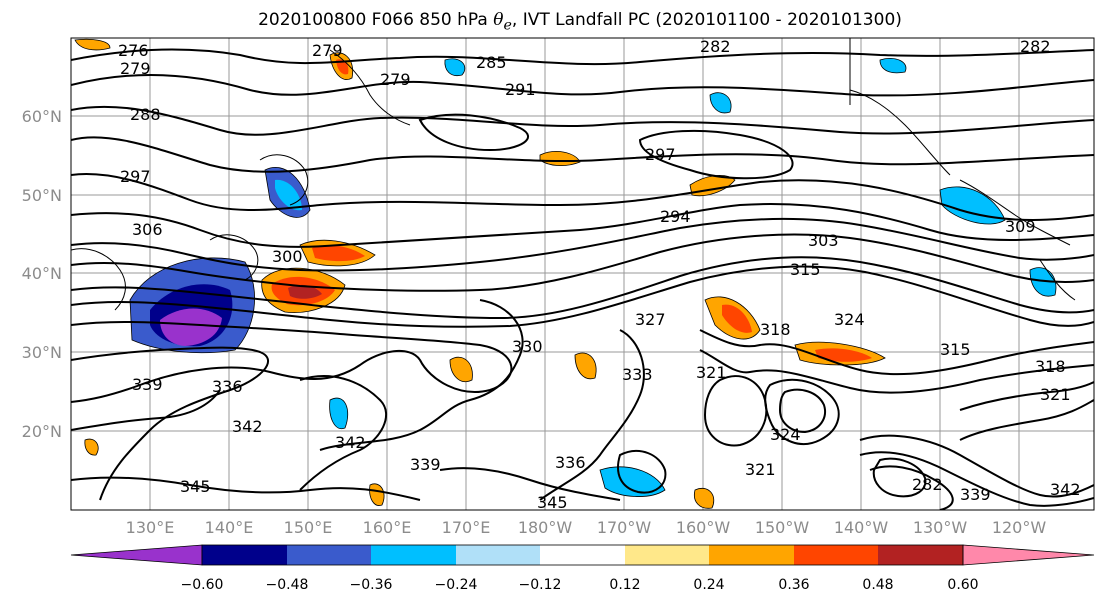  I want to click on lon-label: 170°E, so click(466, 527).